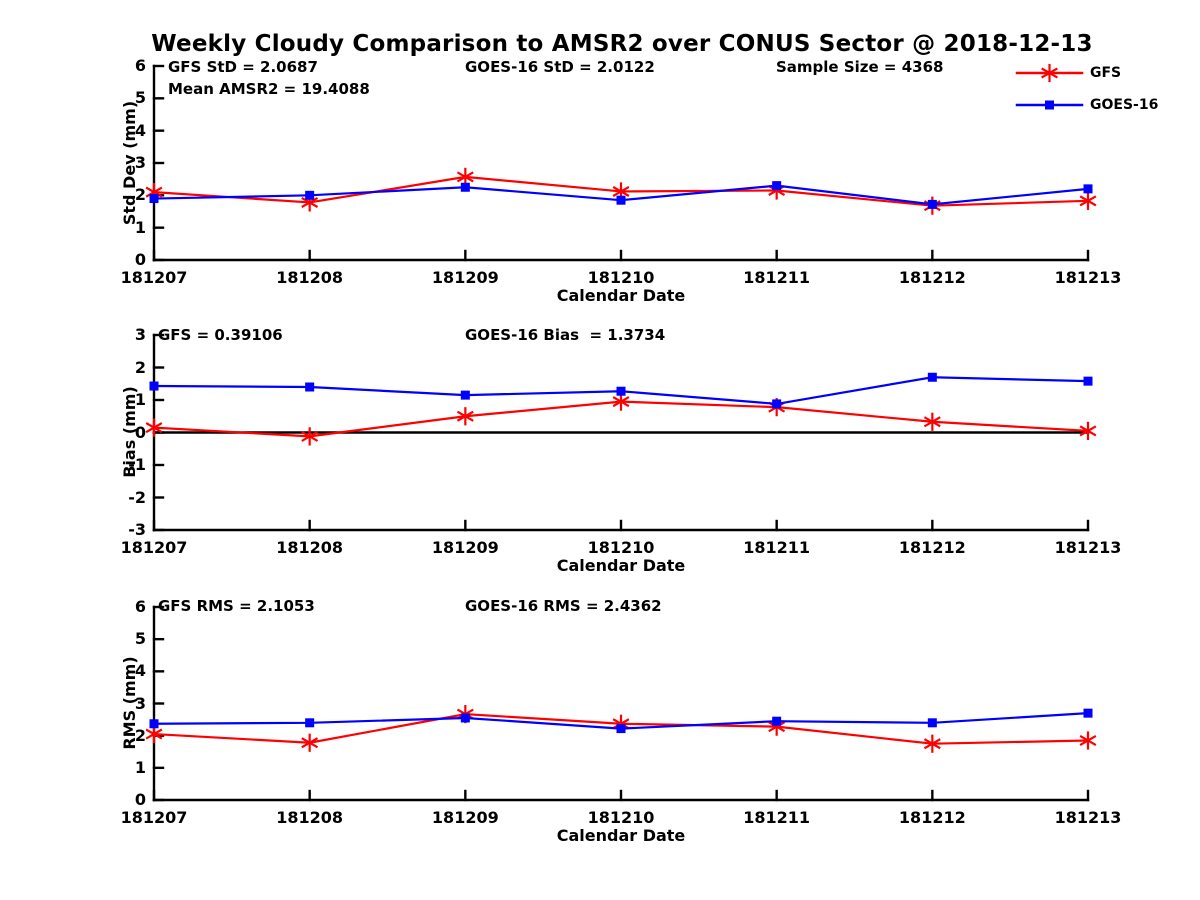  What do you see at coordinates (243, 67) in the screenshot?
I see `annotation-text: GFS StD = 2.0687` at bounding box center [243, 67].